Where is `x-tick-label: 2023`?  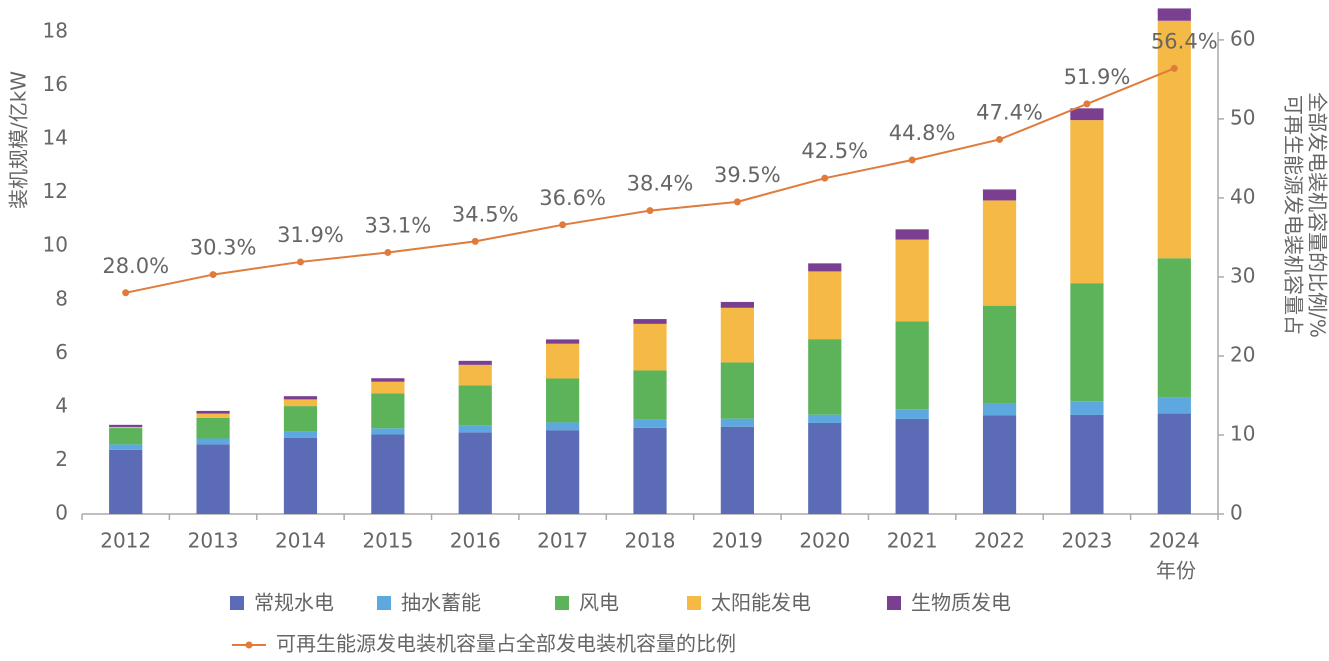 x-tick-label: 2023 is located at coordinates (1086, 541).